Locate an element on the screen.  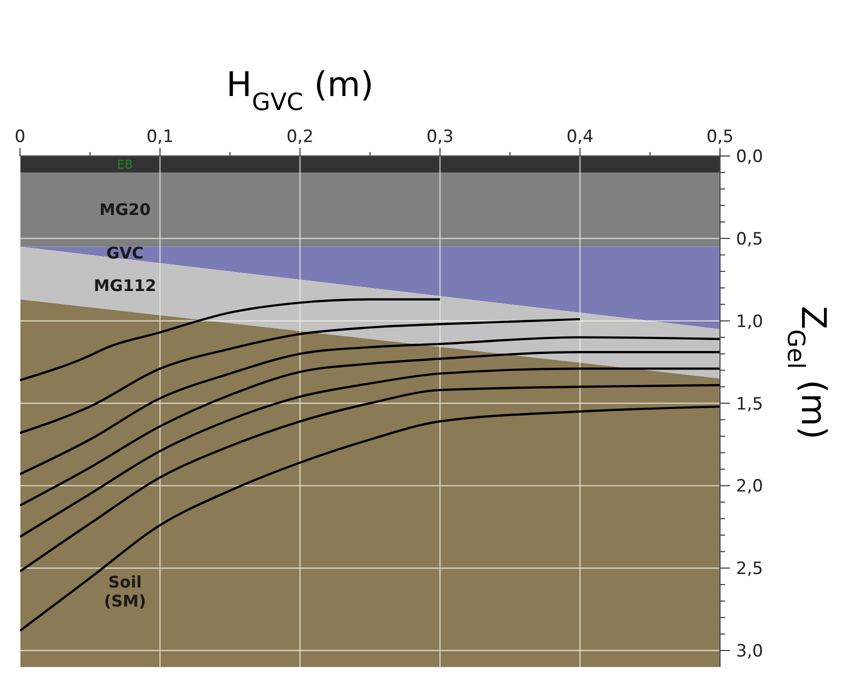
x-tick-label: 0,5 is located at coordinates (720, 137).